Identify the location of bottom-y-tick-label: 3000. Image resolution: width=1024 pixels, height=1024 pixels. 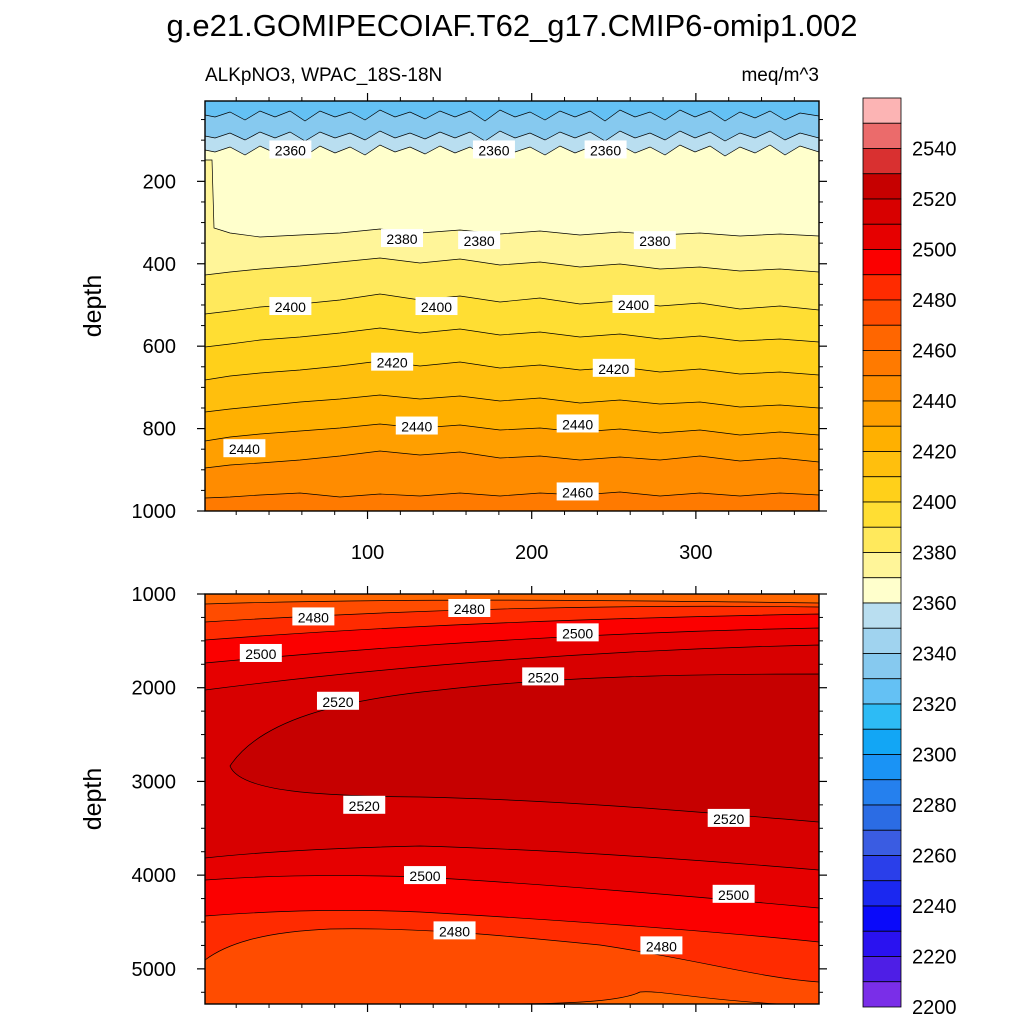
(154, 782).